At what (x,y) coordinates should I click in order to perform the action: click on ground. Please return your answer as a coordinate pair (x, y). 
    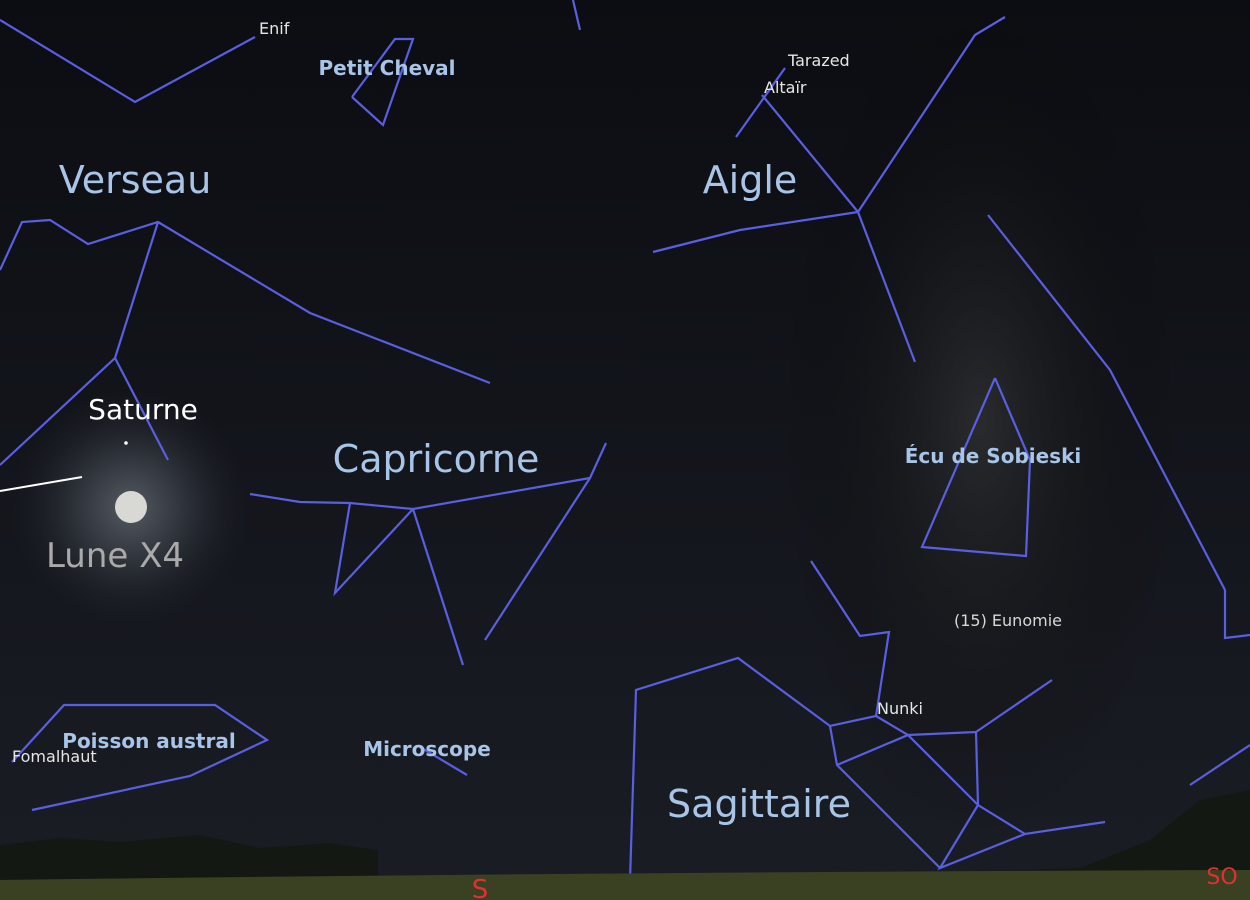
    Looking at the image, I should click on (625, 885).